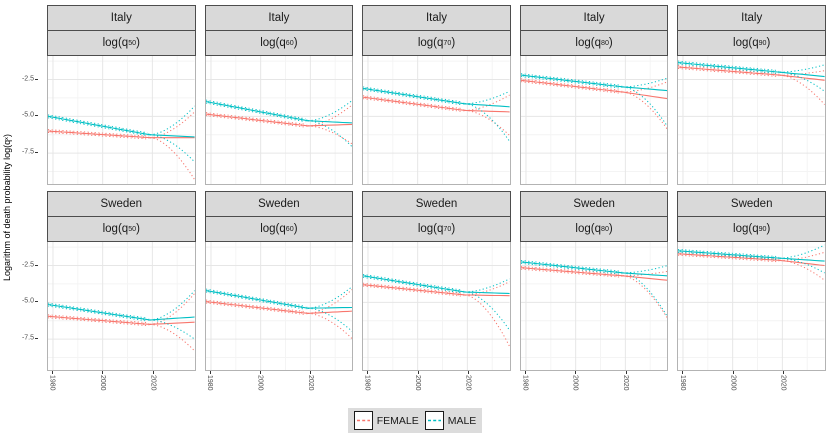  Describe the element at coordinates (289, 43) in the screenshot. I see `measure-label-subscript: 60` at that location.